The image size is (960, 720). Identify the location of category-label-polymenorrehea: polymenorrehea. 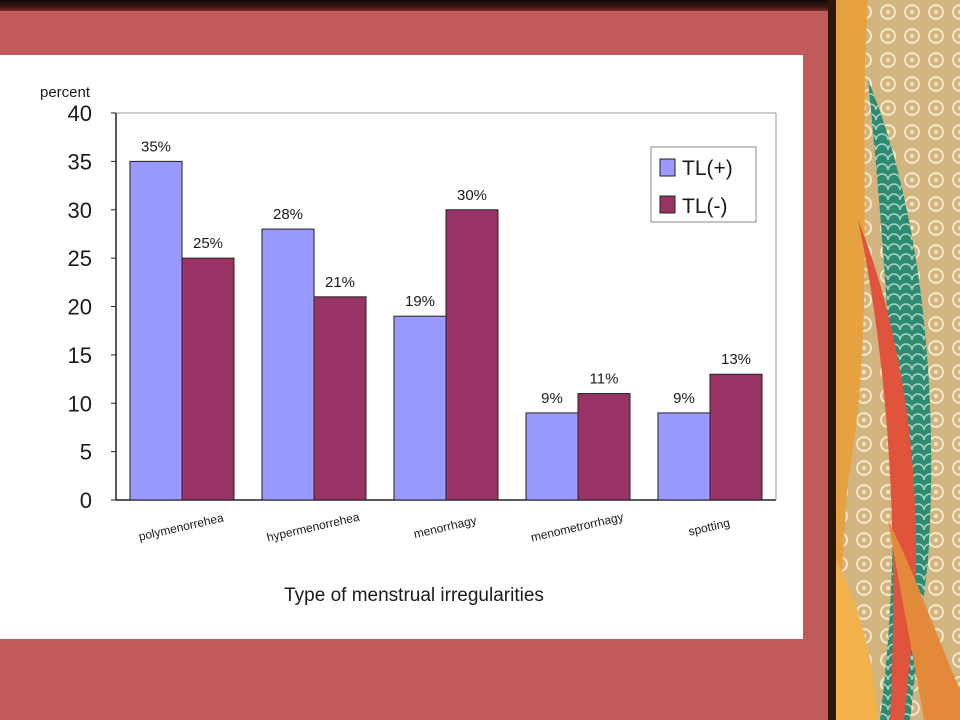
(181, 526).